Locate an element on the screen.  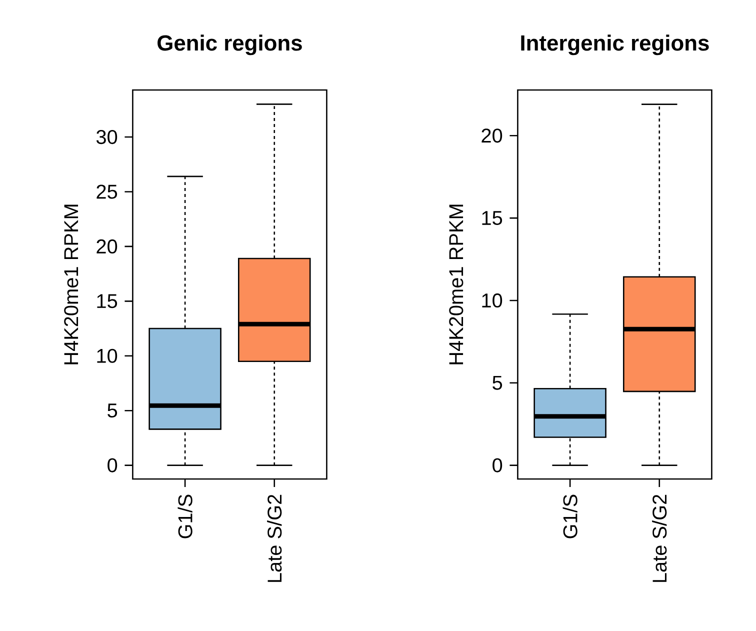
chart-title: Genic regions is located at coordinates (230, 45).